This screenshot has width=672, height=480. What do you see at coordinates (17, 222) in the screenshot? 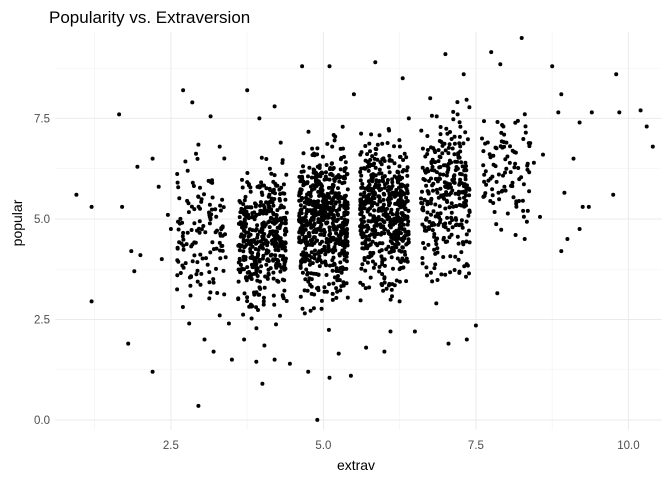
I see `y-axis-title: popular` at bounding box center [17, 222].